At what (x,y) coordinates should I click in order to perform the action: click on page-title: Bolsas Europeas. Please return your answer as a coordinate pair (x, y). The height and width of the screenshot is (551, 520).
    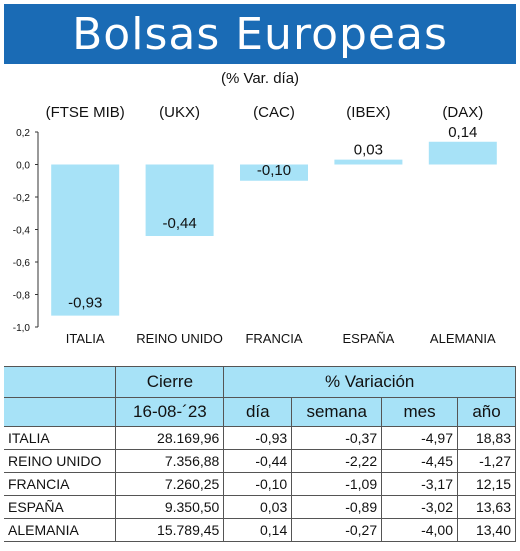
    Looking at the image, I should click on (260, 34).